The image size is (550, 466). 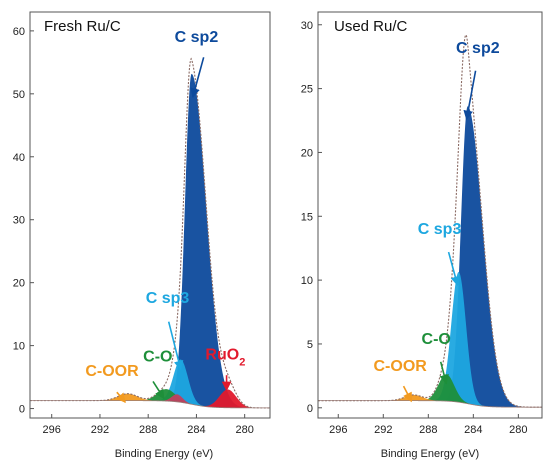 I want to click on fresh-baseline-line, so click(x=150, y=404).